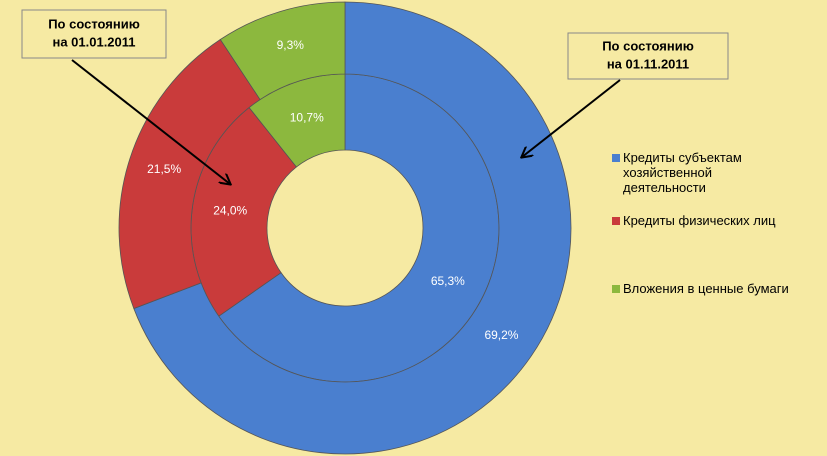  I want to click on legend-label: Вложения в ценные бумаги, so click(706, 288).